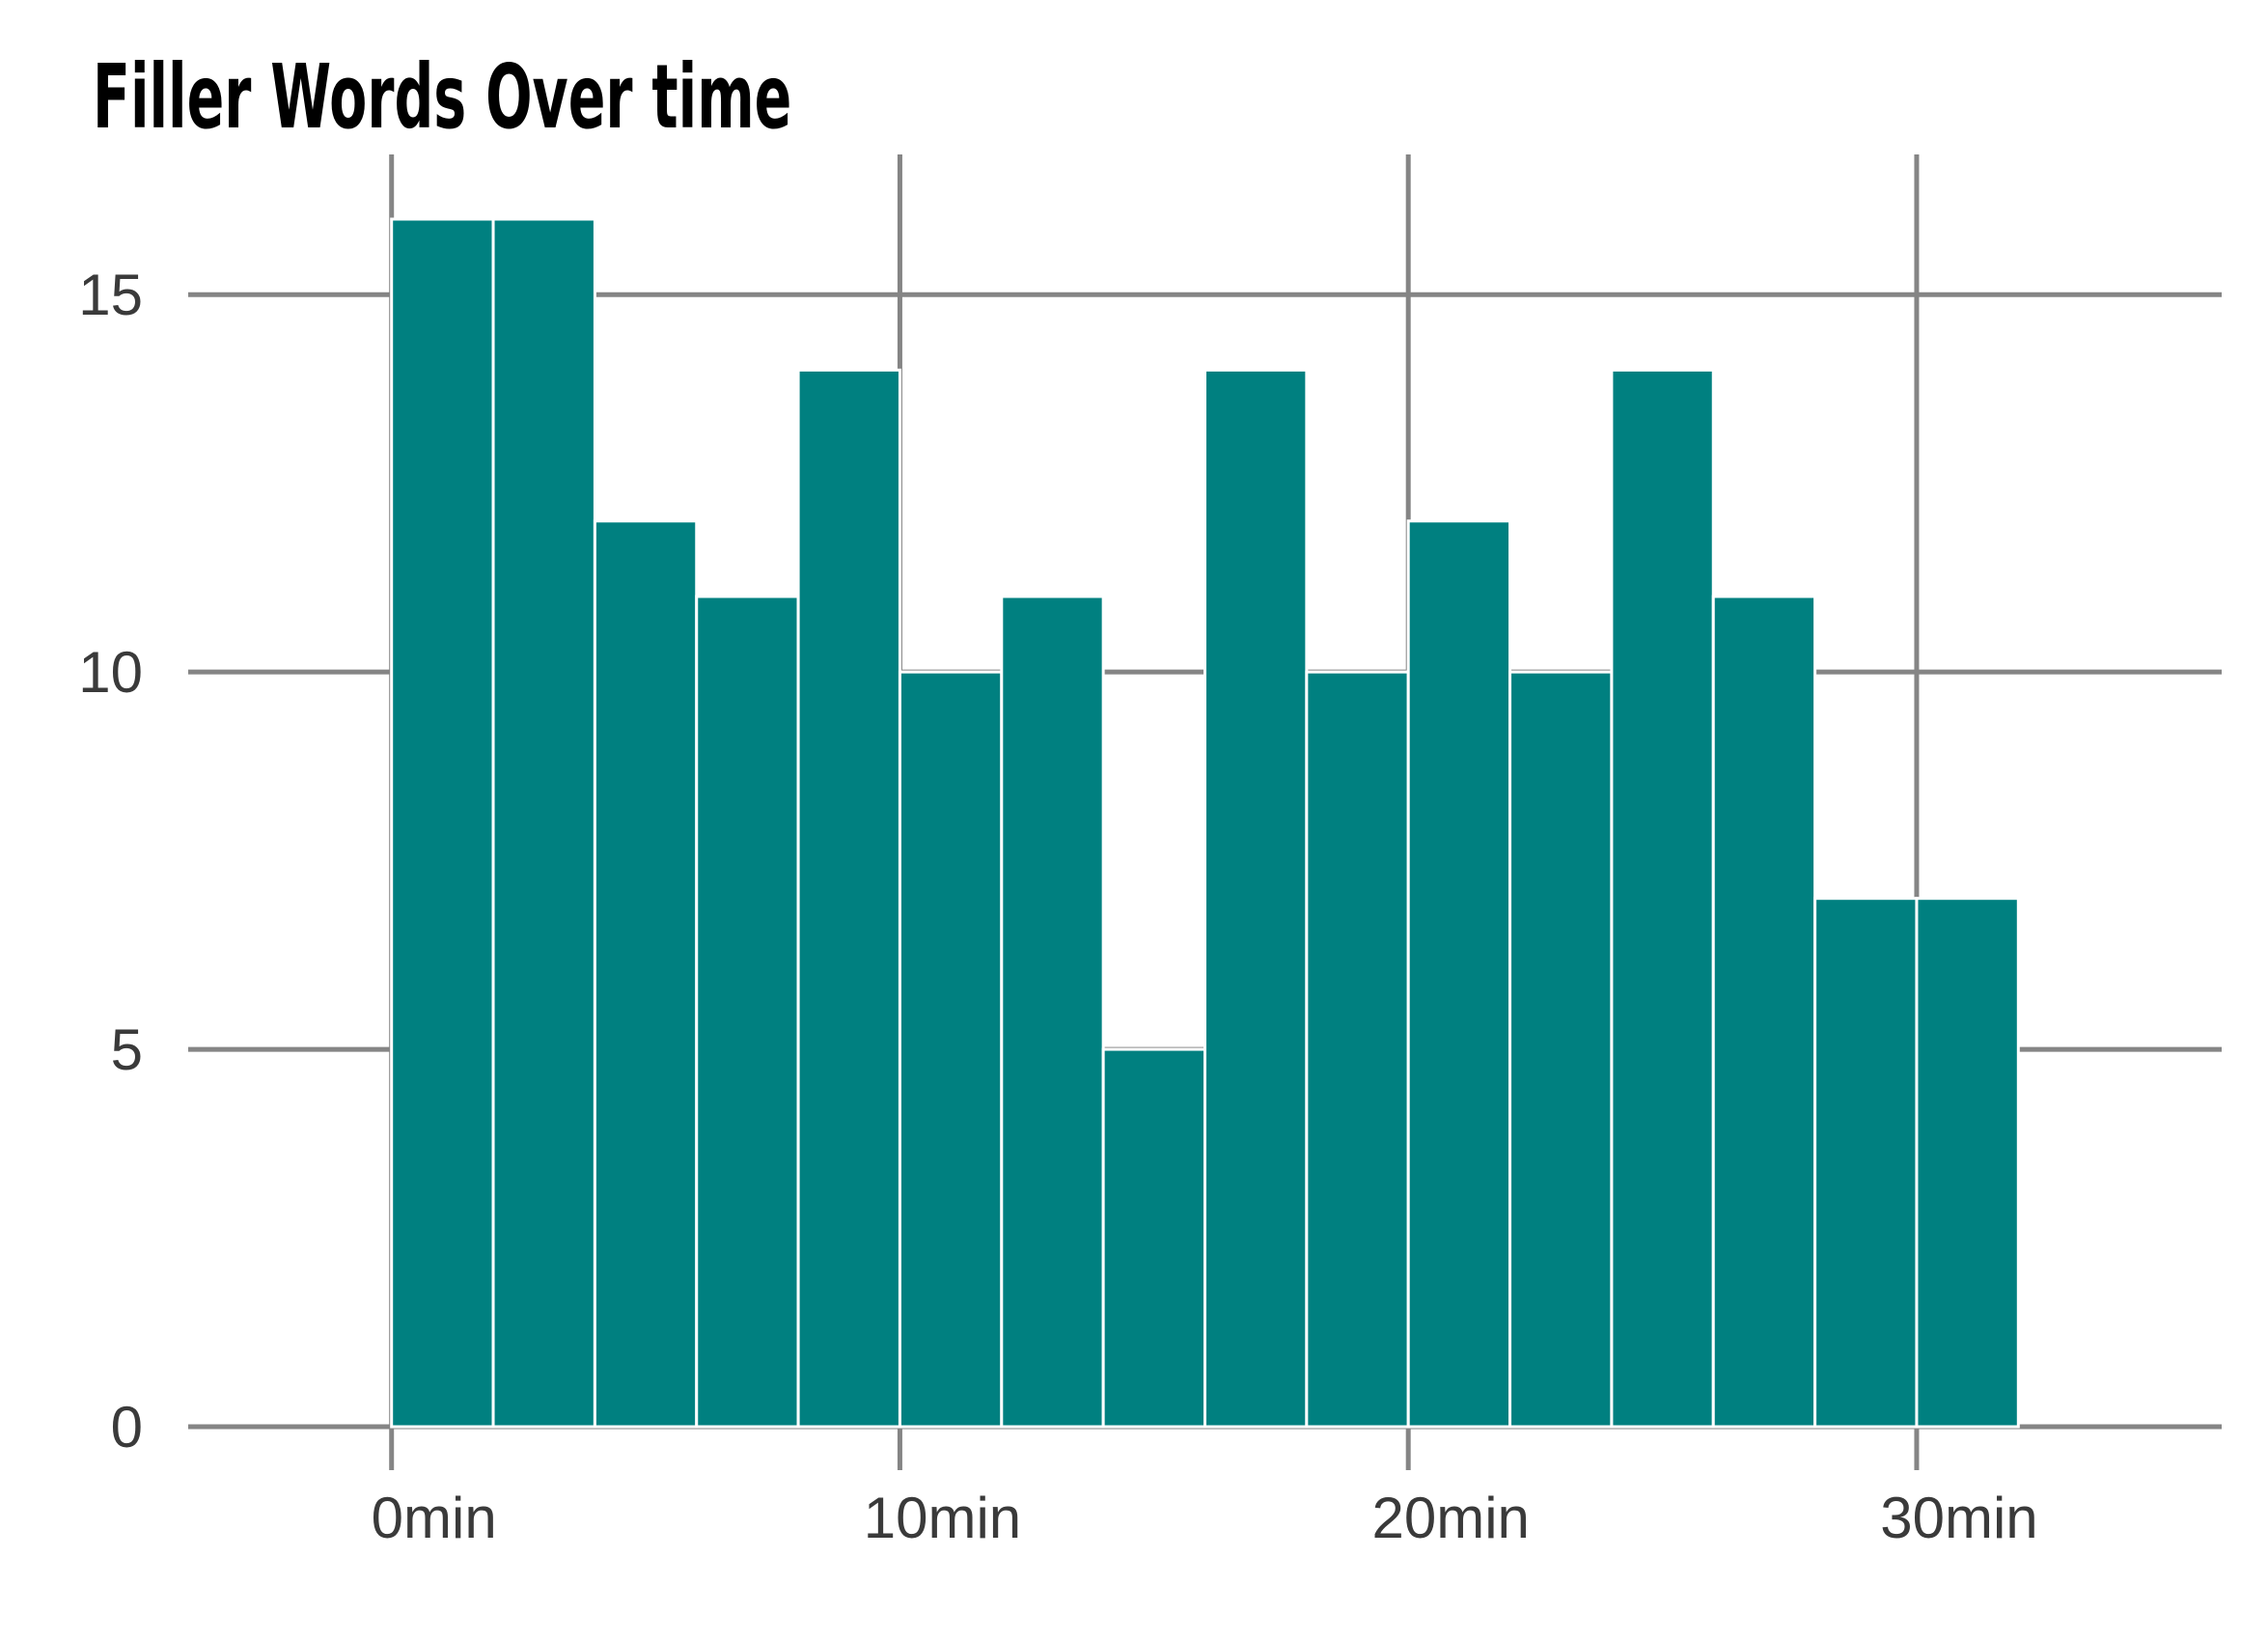  What do you see at coordinates (1450, 1518) in the screenshot?
I see `x-tick-label: 20min` at bounding box center [1450, 1518].